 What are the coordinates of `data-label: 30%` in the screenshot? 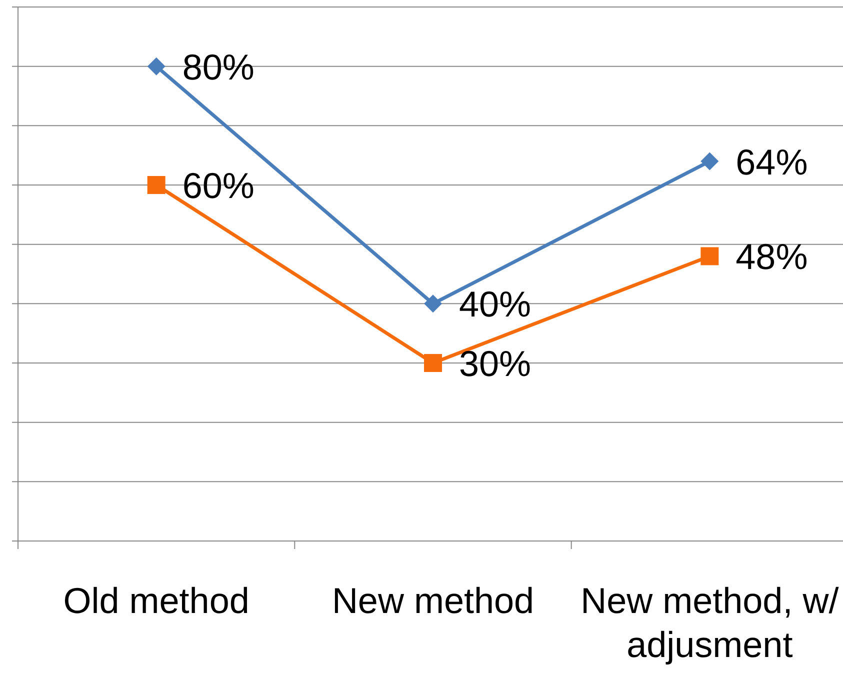 It's located at (495, 363).